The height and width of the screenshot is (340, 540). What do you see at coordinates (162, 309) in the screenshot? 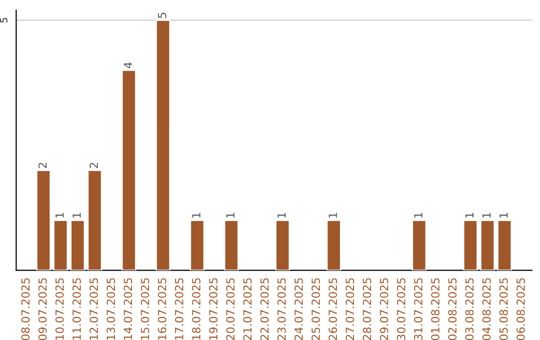
I see `x-tick-label: 16.07.2025` at bounding box center [162, 309].